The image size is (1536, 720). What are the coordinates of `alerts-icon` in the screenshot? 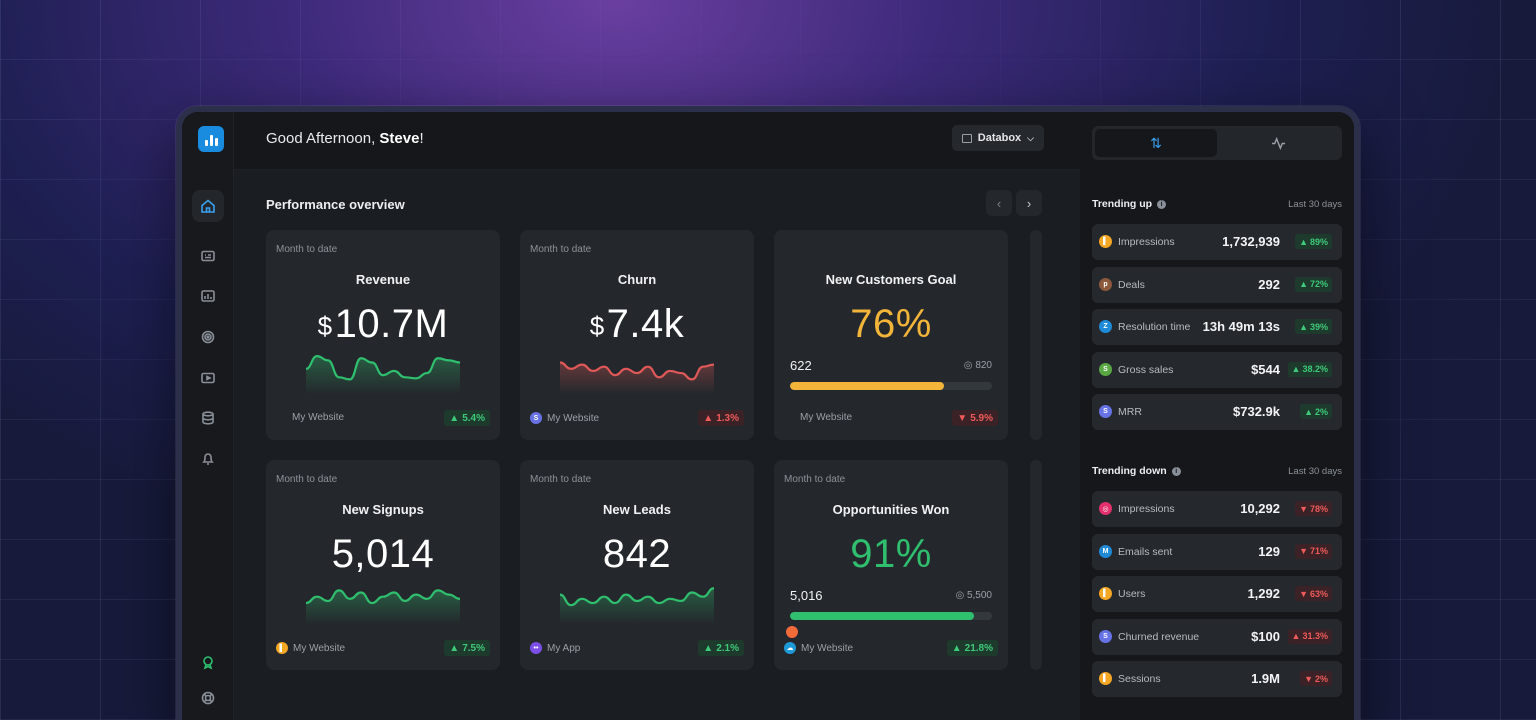 It's located at (208, 459).